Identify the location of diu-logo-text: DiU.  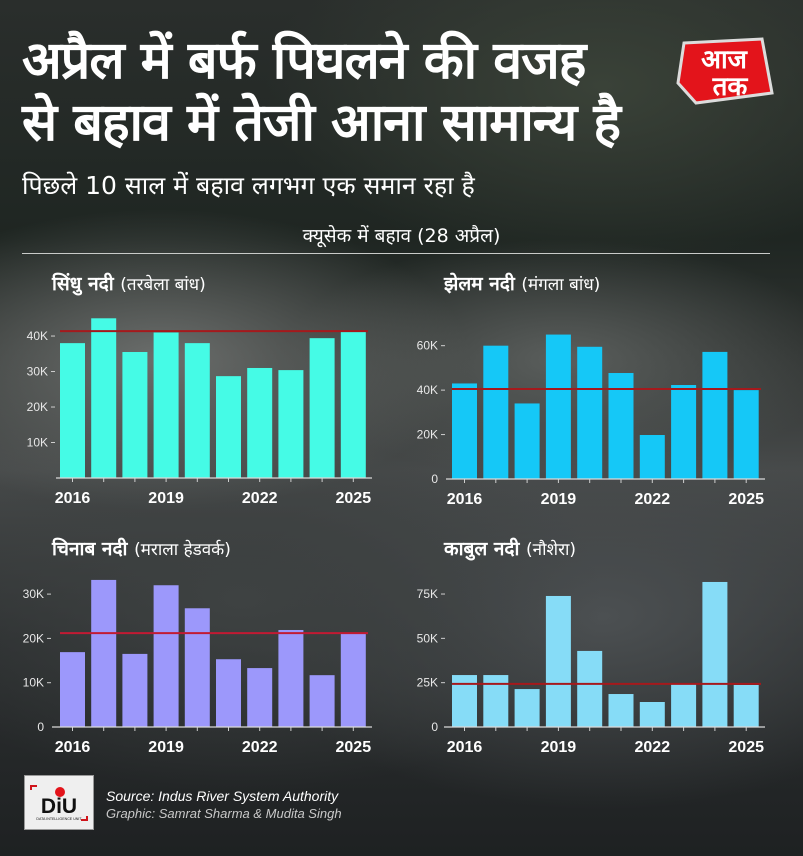
(59, 806).